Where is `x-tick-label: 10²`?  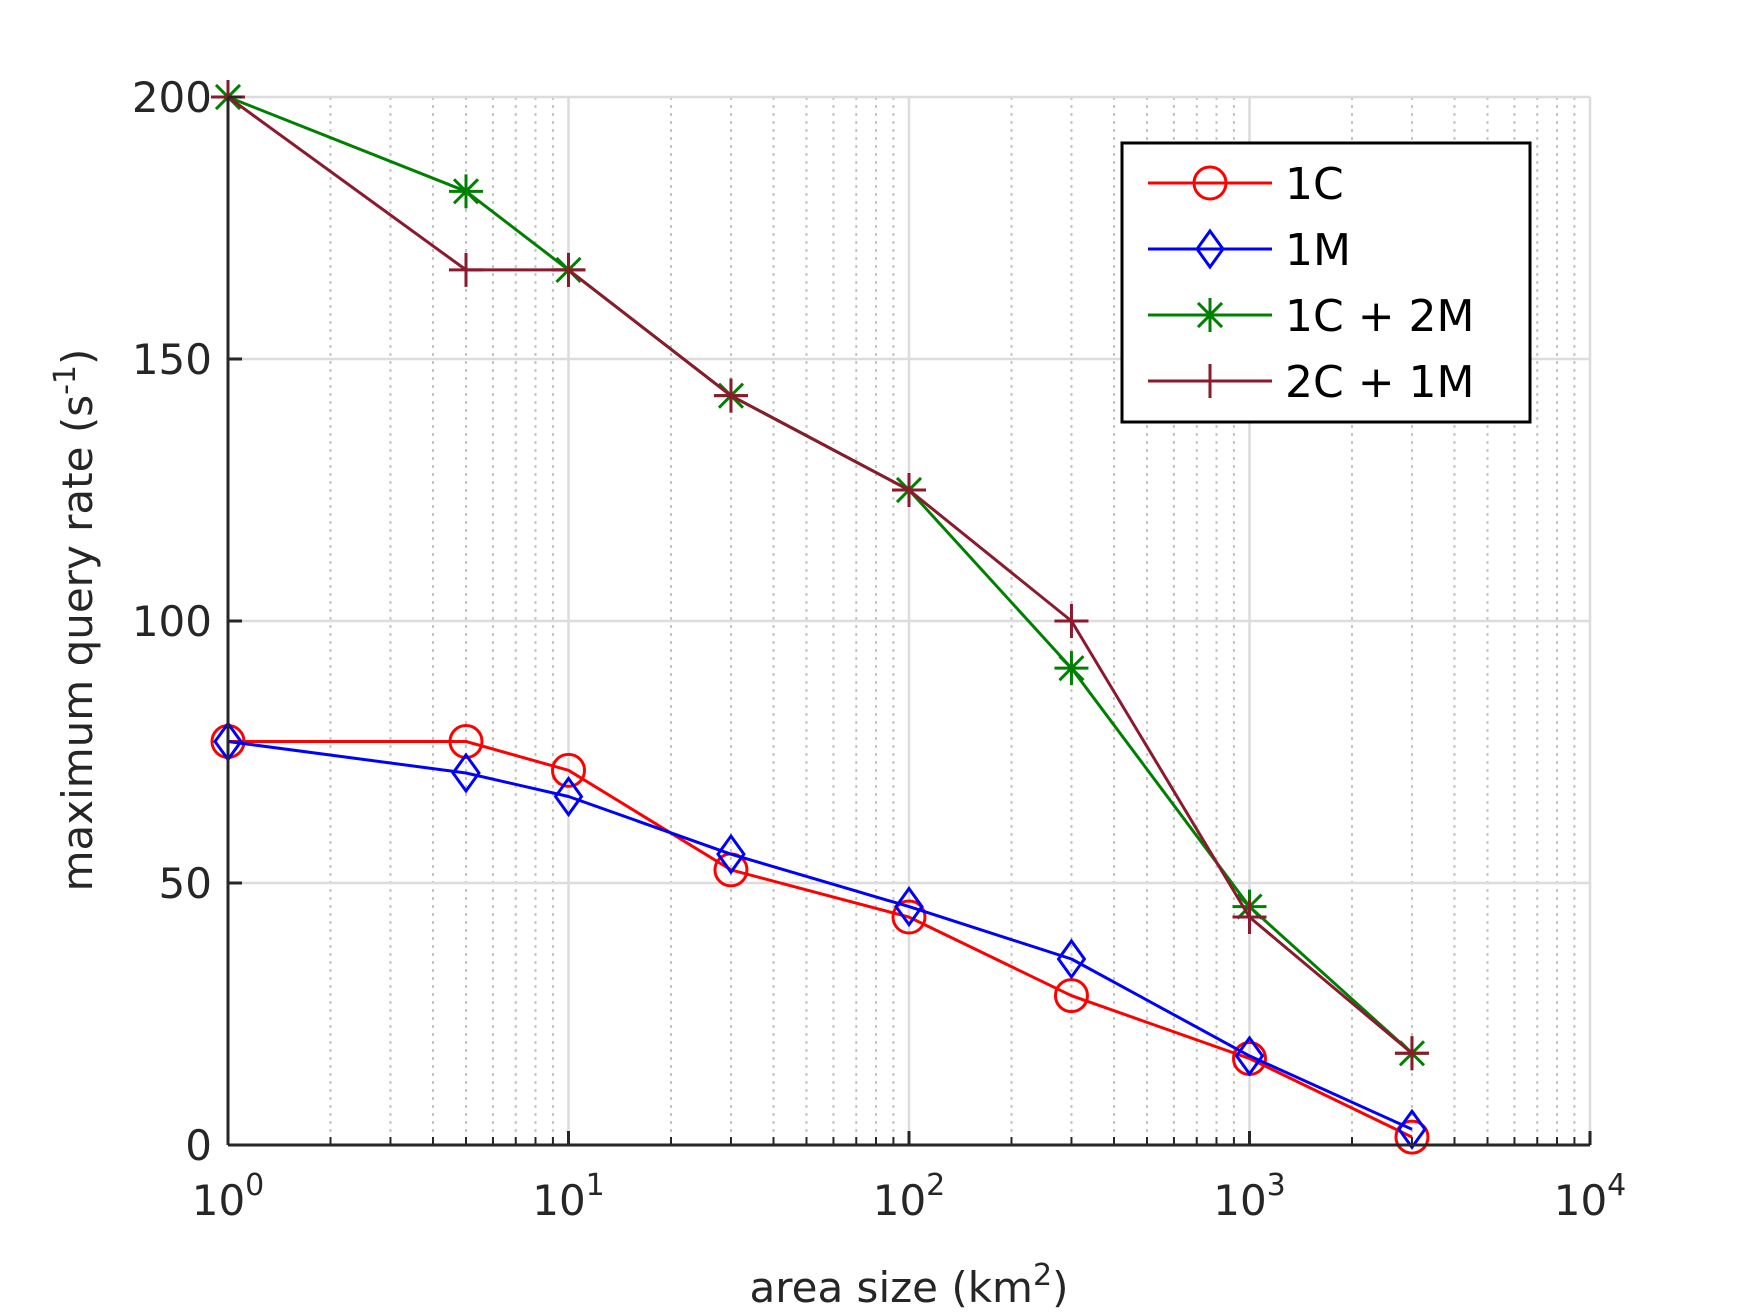 x-tick-label: 10² is located at coordinates (909, 1196).